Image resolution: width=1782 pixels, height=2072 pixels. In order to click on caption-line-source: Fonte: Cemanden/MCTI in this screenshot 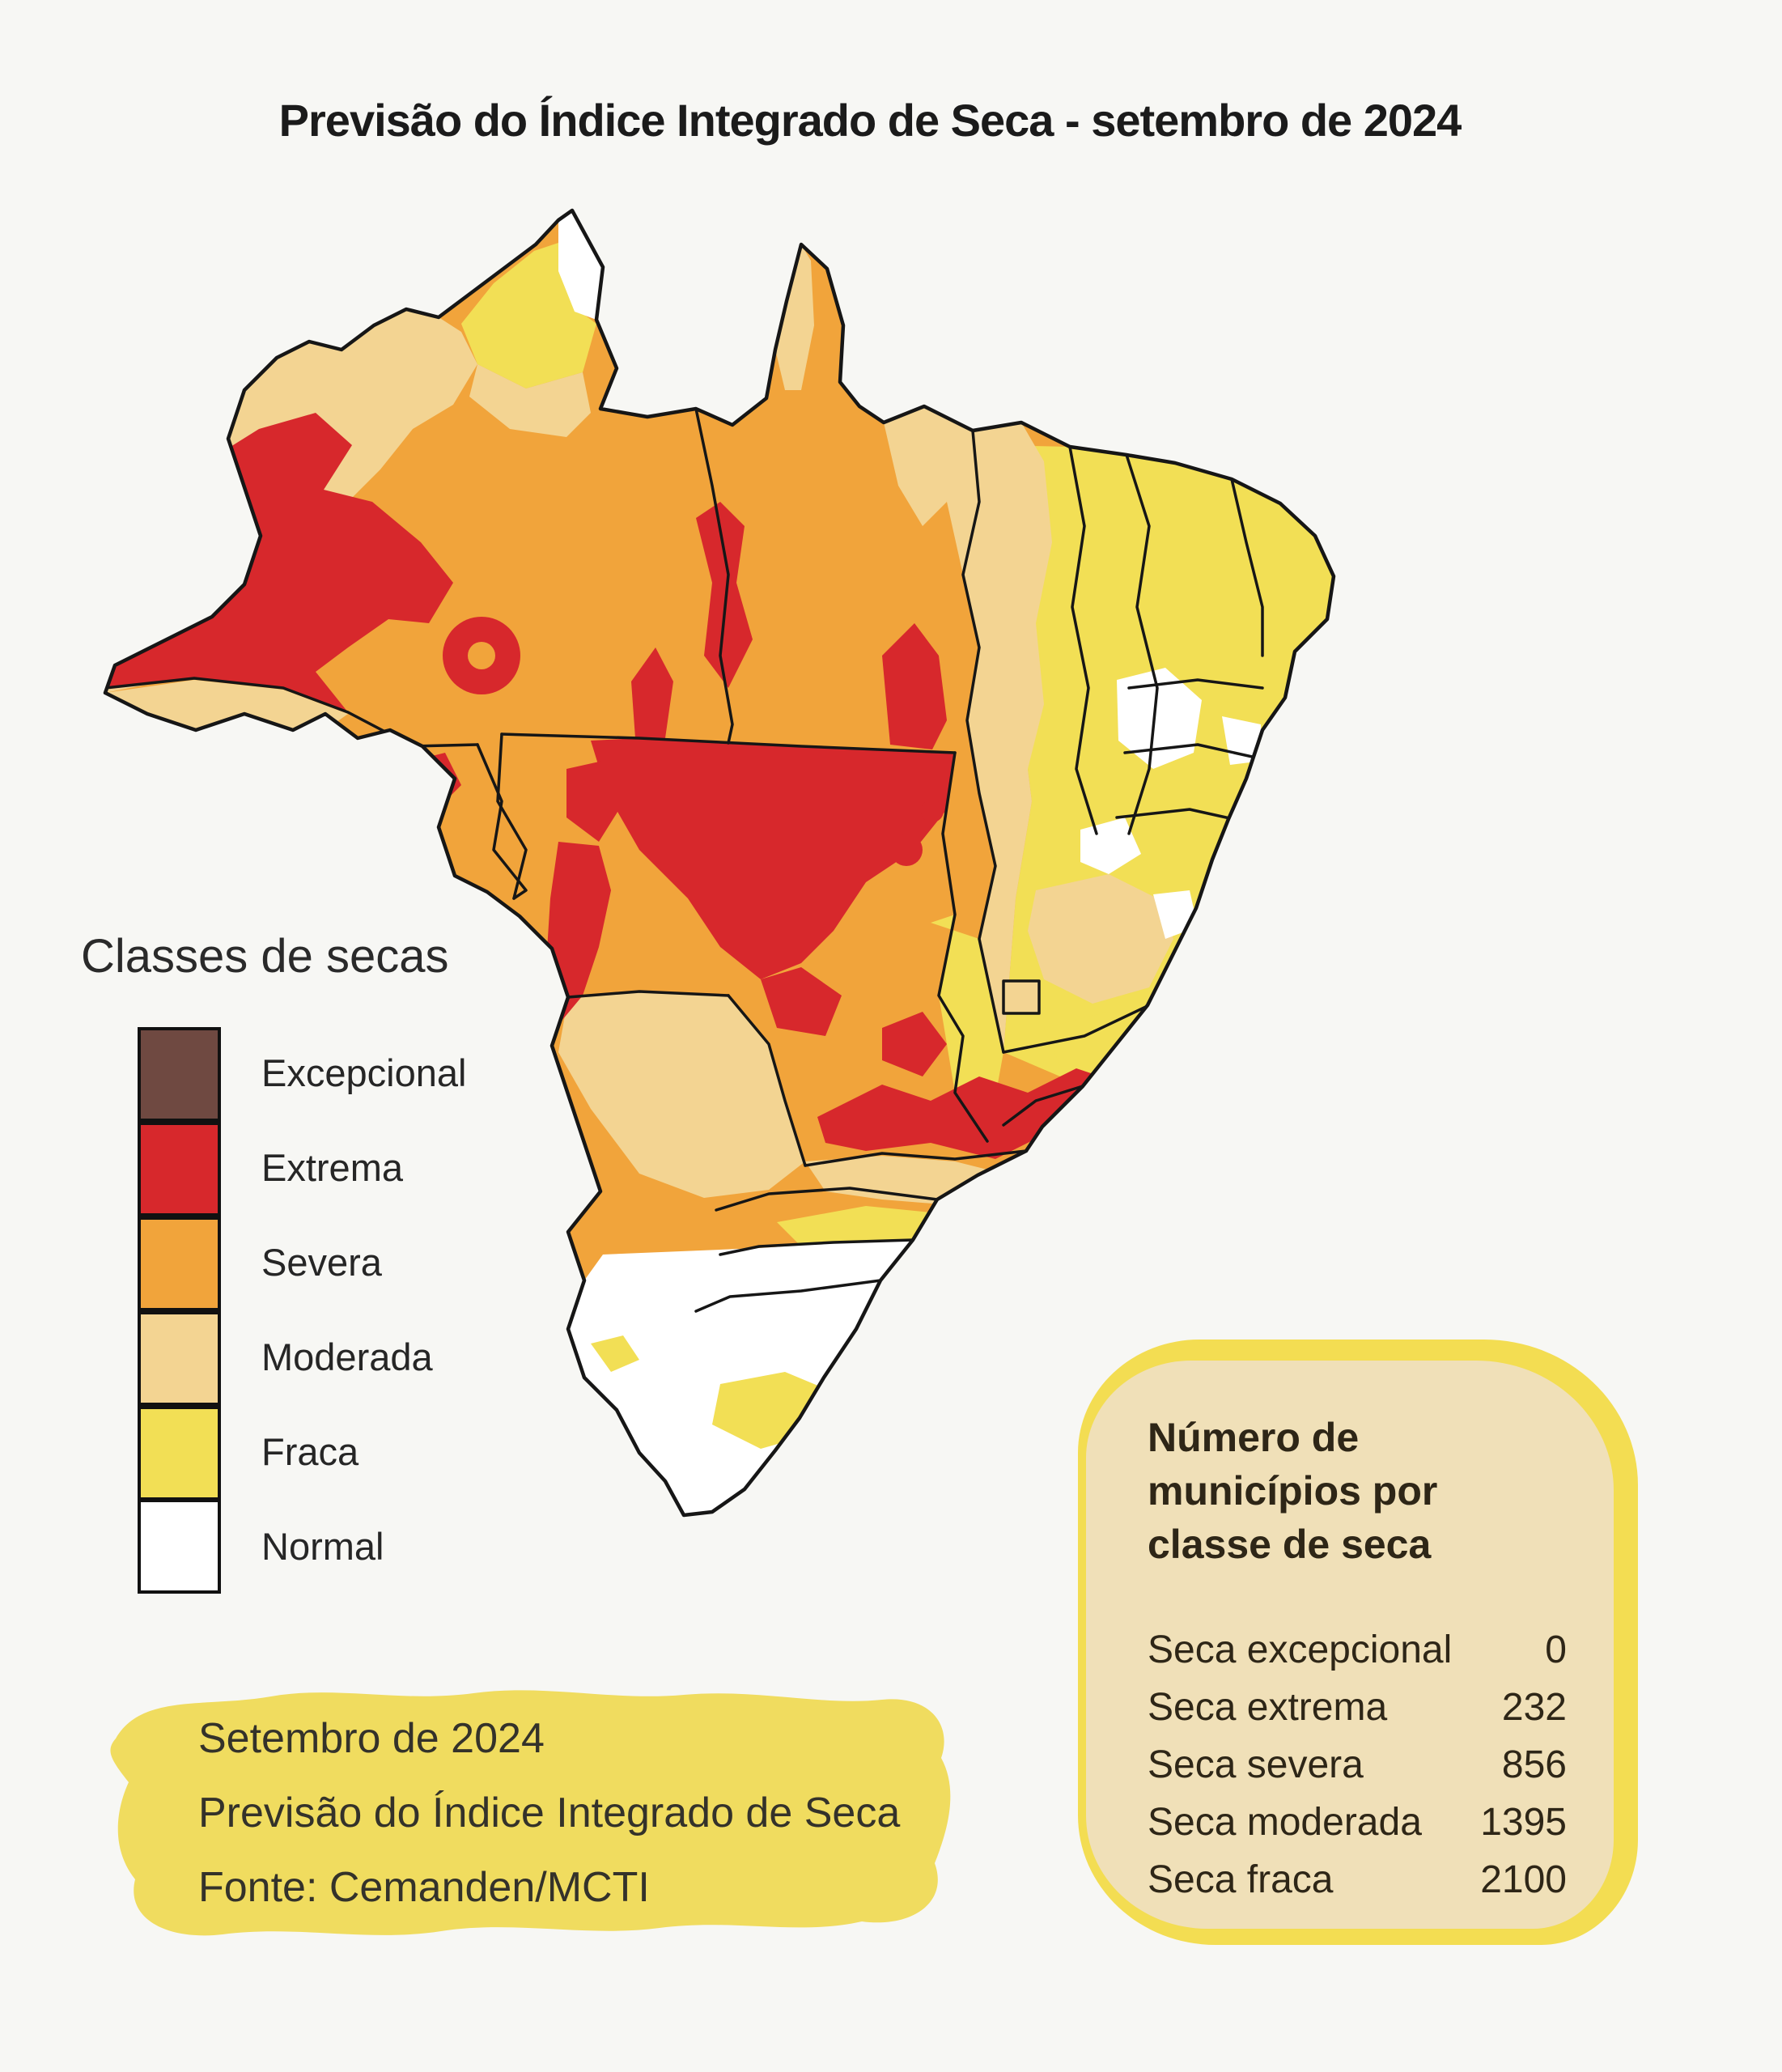, I will do `click(424, 1887)`.